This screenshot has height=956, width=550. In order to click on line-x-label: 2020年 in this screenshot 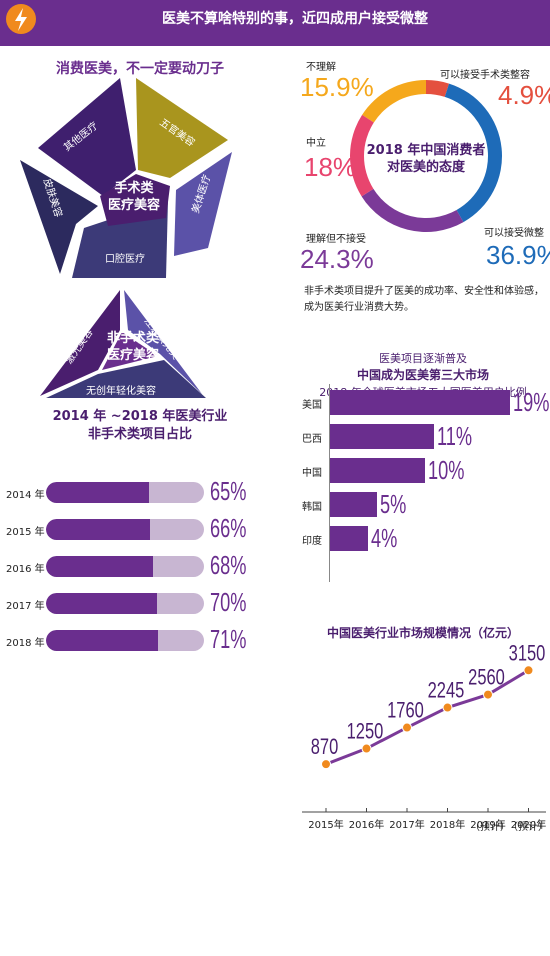, I will do `click(528, 824)`.